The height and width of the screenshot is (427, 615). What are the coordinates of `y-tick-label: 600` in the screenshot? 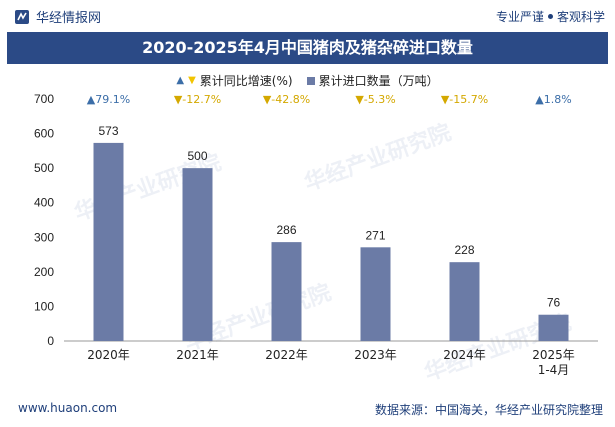 It's located at (44, 134).